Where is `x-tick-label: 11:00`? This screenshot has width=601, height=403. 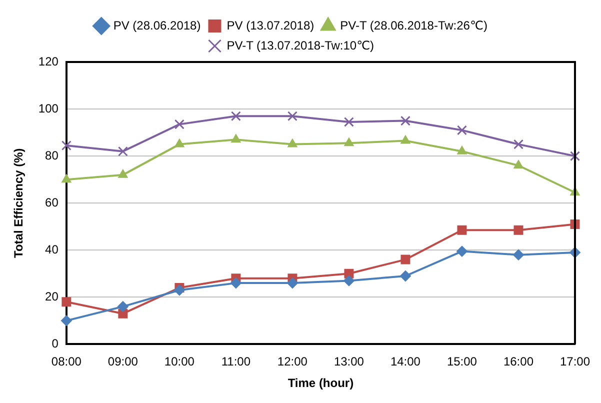
x-tick-label: 11:00 is located at coordinates (236, 361).